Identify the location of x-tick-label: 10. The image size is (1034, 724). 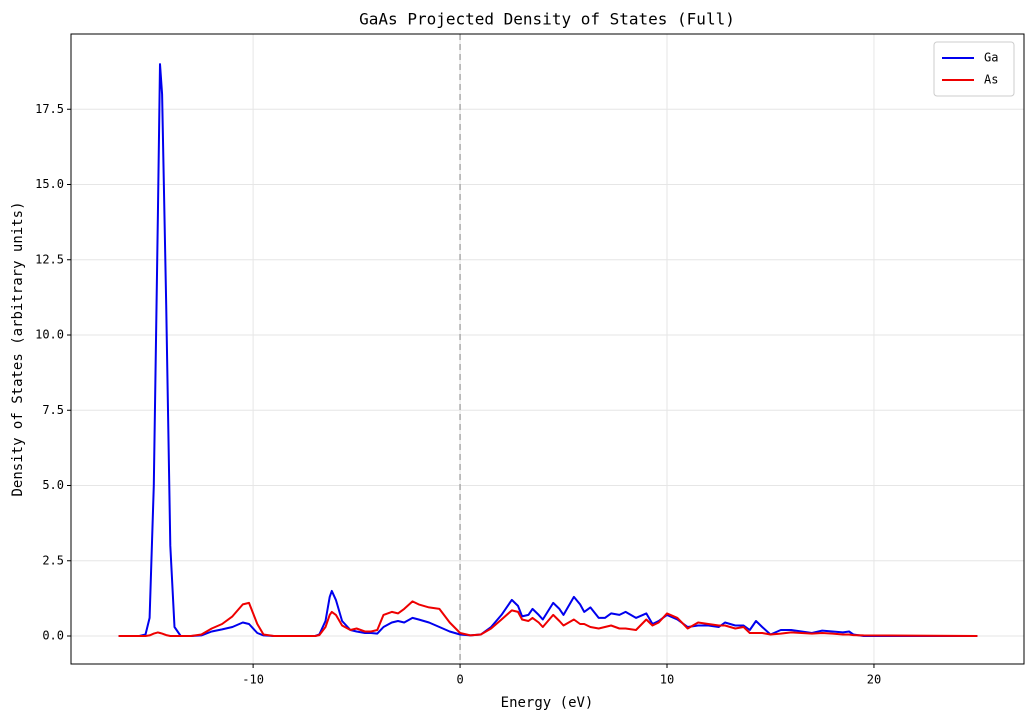
(667, 680).